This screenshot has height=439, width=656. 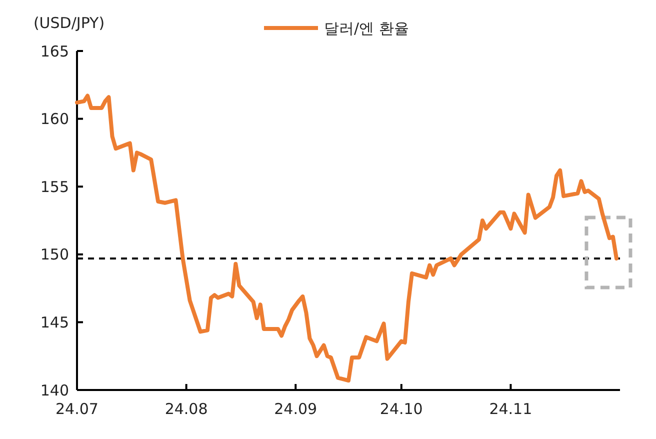 What do you see at coordinates (296, 409) in the screenshot?
I see `x-tick-label: 24.09` at bounding box center [296, 409].